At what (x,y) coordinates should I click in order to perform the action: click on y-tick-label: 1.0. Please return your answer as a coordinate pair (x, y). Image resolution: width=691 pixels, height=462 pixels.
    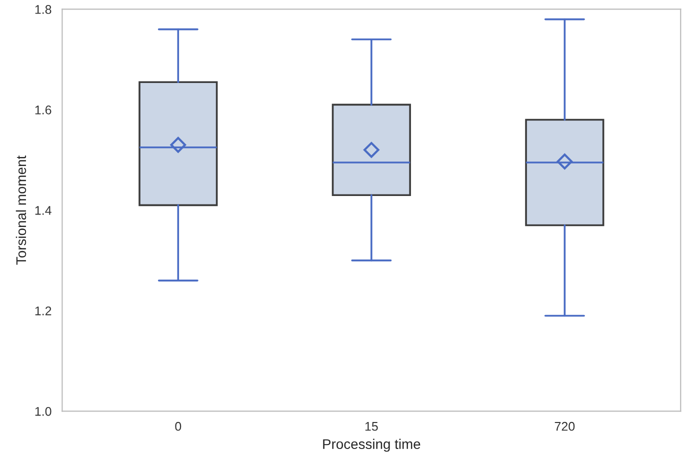
    Looking at the image, I should click on (43, 411).